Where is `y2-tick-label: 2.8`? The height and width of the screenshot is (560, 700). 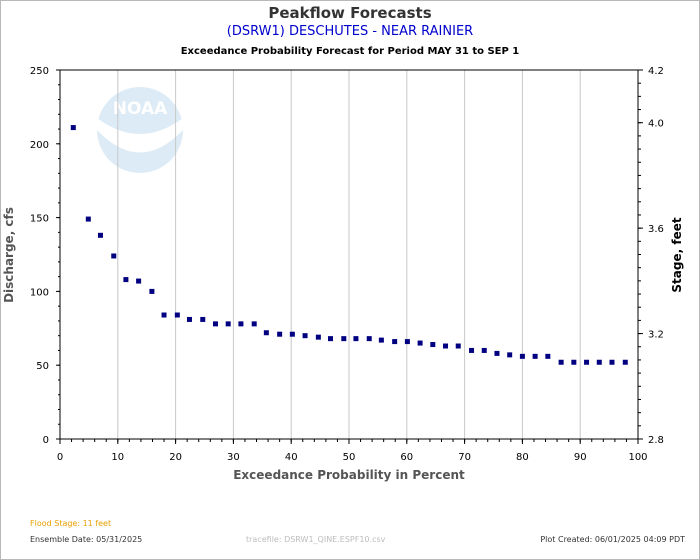 y2-tick-label: 2.8 is located at coordinates (656, 440).